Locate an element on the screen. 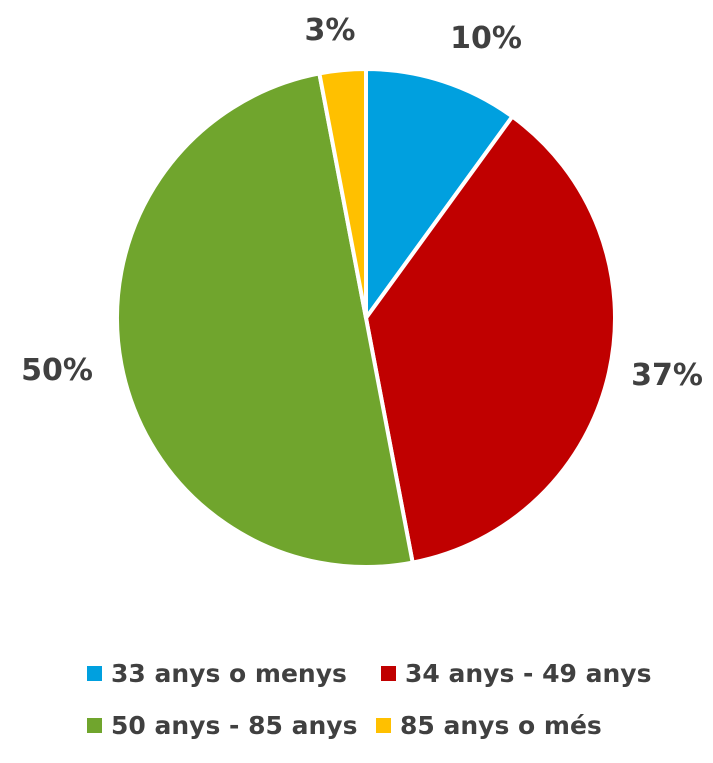 The image size is (713, 763). data-label-50-85-anys: 50% is located at coordinates (57, 370).